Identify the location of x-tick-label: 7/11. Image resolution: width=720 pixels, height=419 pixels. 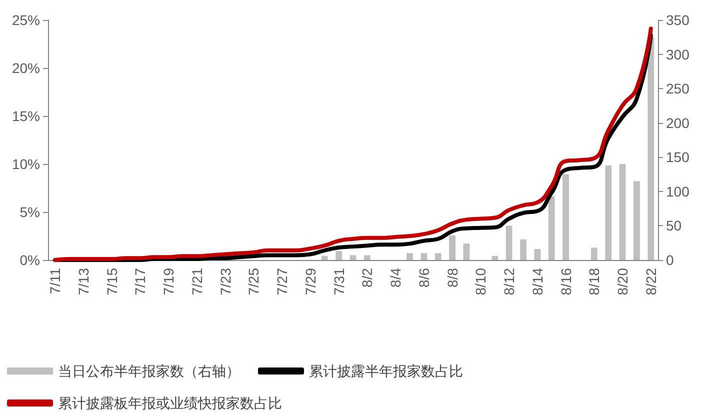
(55, 281).